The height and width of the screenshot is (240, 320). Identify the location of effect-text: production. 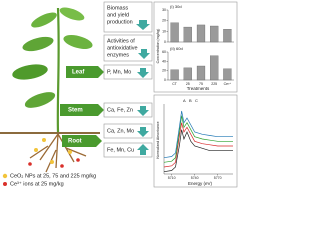
(120, 22).